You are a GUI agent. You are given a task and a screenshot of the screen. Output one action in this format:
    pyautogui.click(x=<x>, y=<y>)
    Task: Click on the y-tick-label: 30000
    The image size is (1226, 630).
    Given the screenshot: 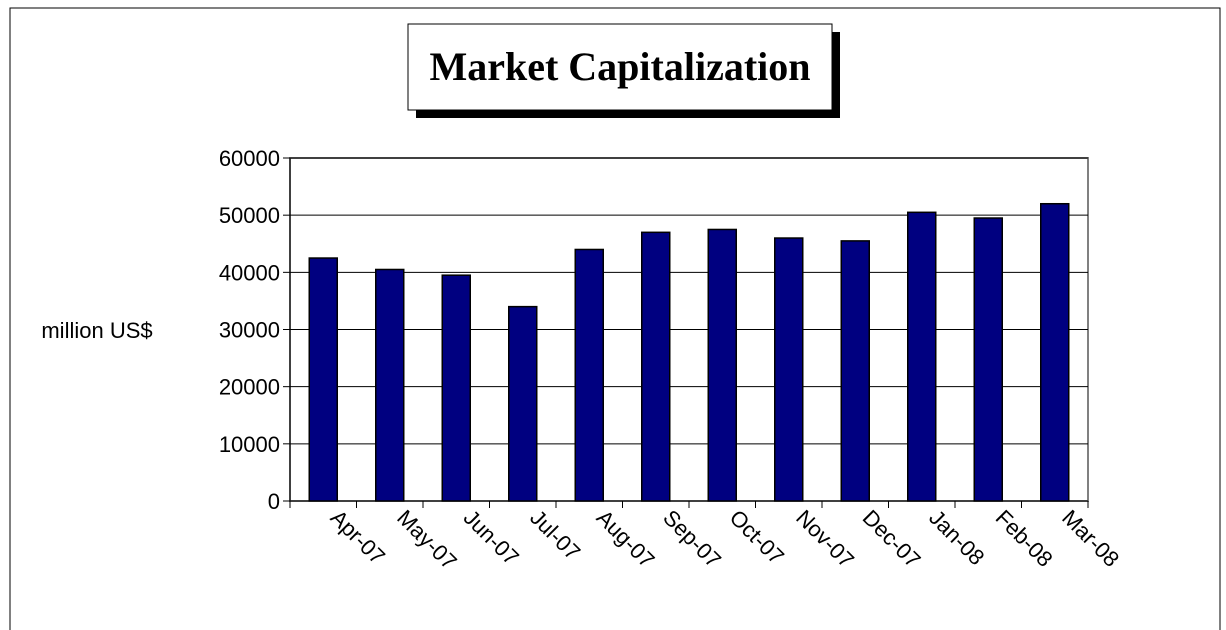 What is the action you would take?
    pyautogui.click(x=249, y=330)
    